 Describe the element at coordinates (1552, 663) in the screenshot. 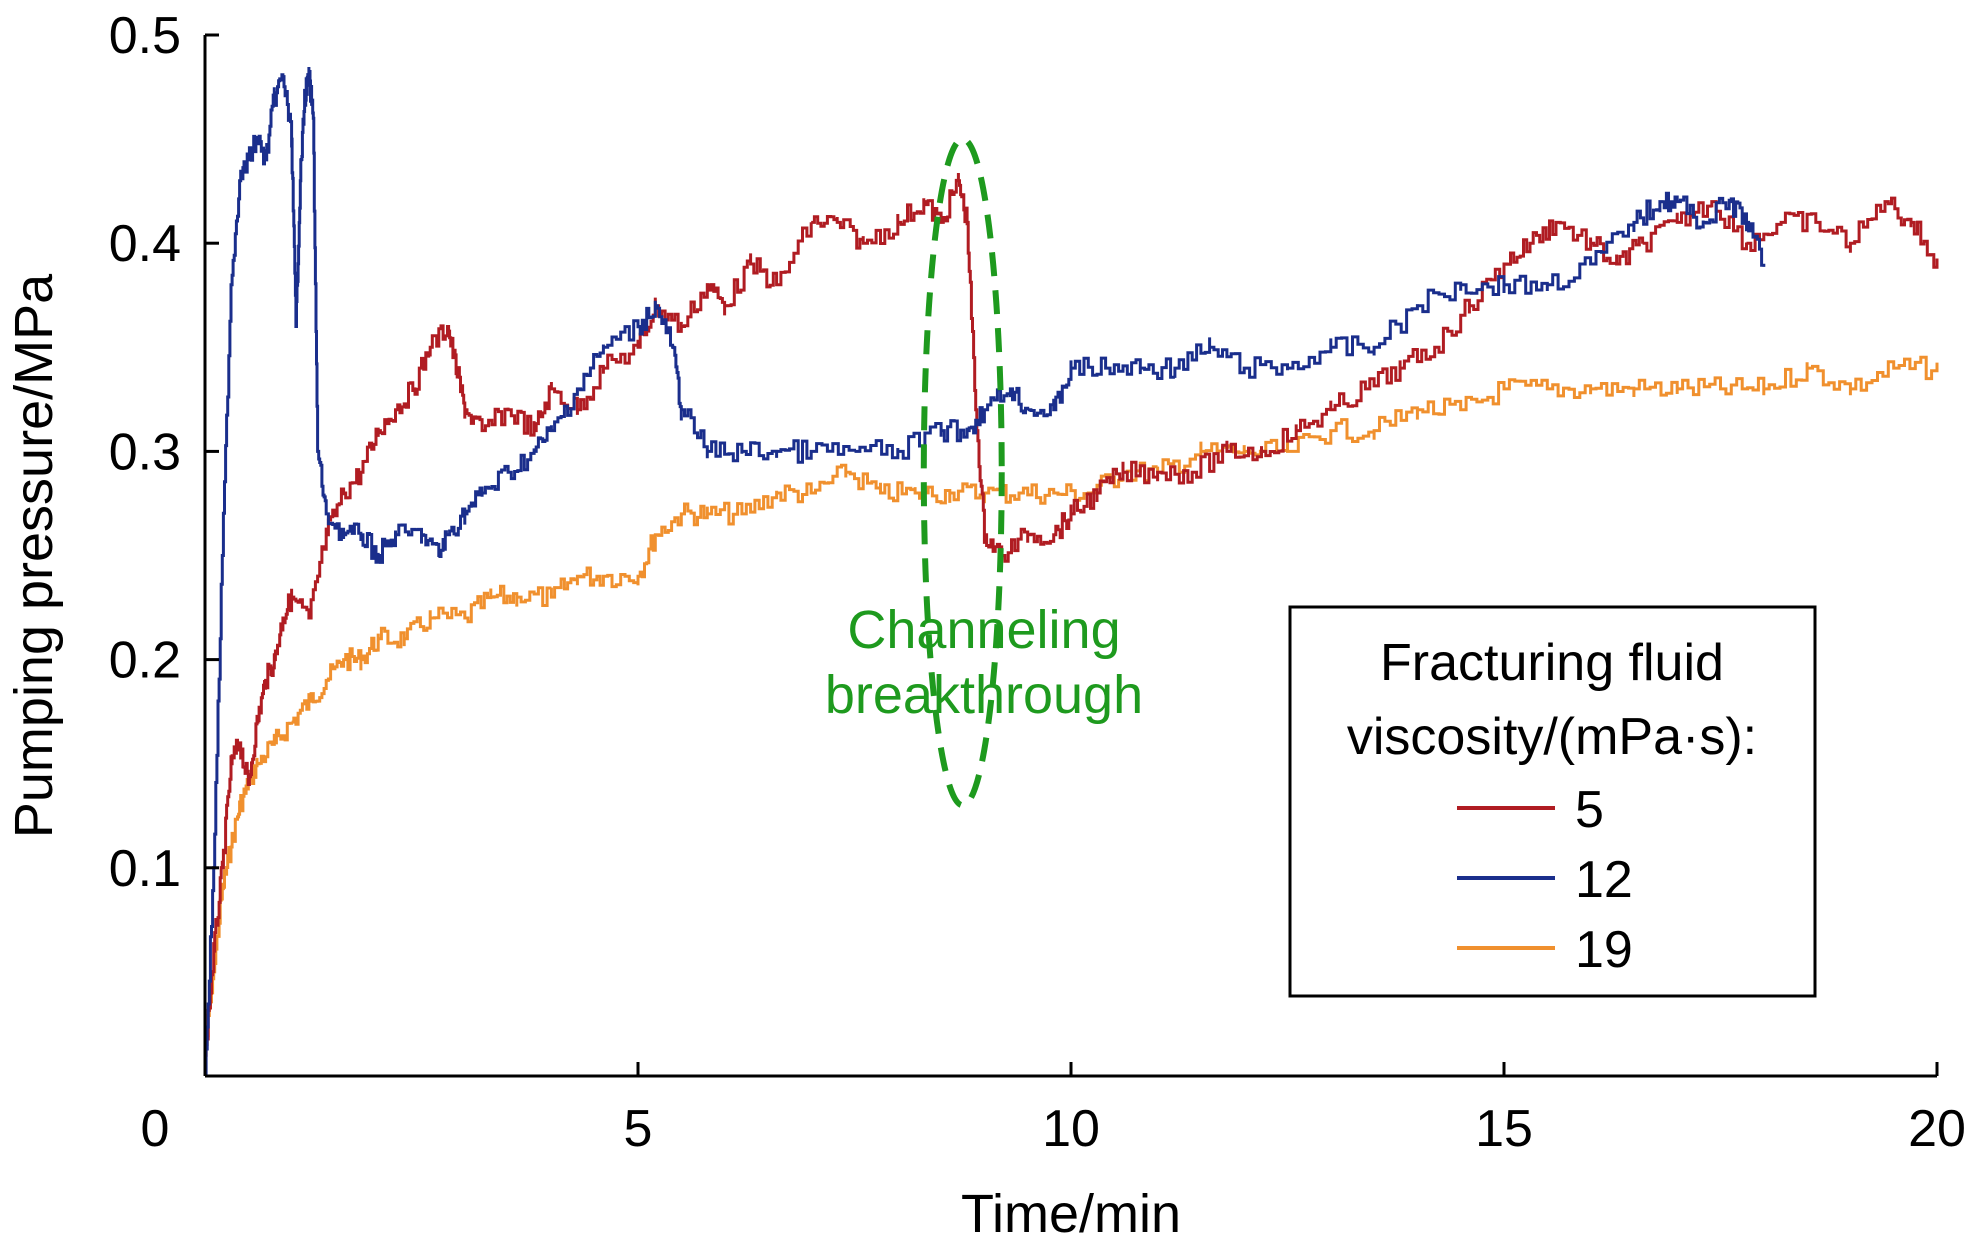

I see `legend-title-line-1: Fracturing fluid` at that location.